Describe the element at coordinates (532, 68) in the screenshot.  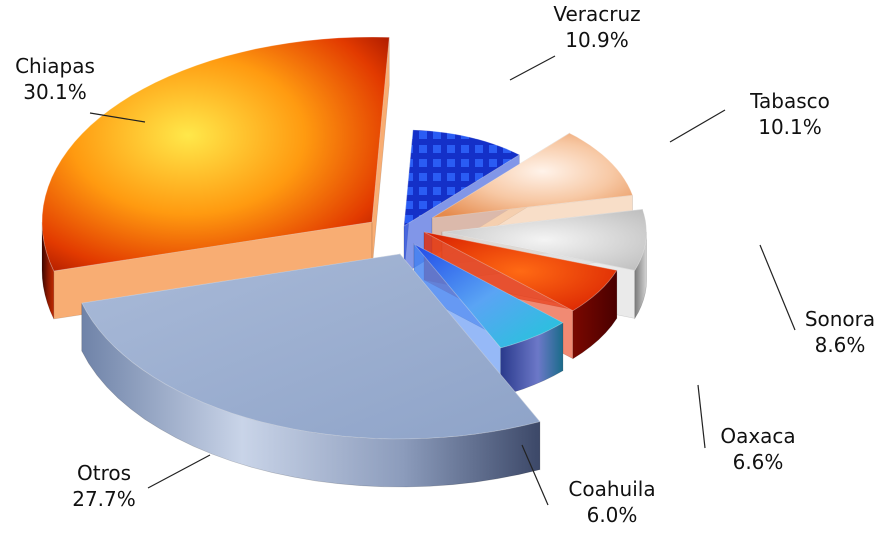
I see `leader-line-veracruz` at that location.